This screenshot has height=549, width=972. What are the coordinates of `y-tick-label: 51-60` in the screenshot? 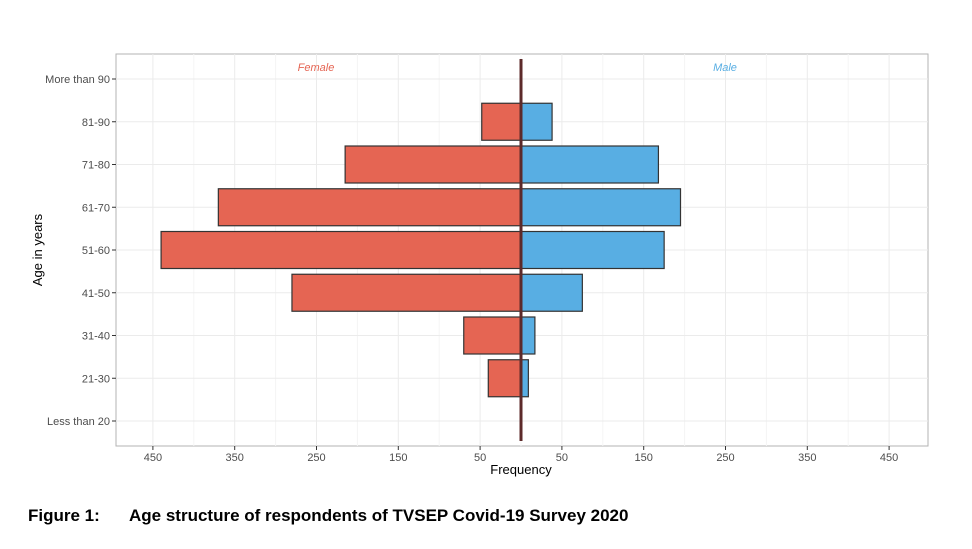 It's located at (96, 251).